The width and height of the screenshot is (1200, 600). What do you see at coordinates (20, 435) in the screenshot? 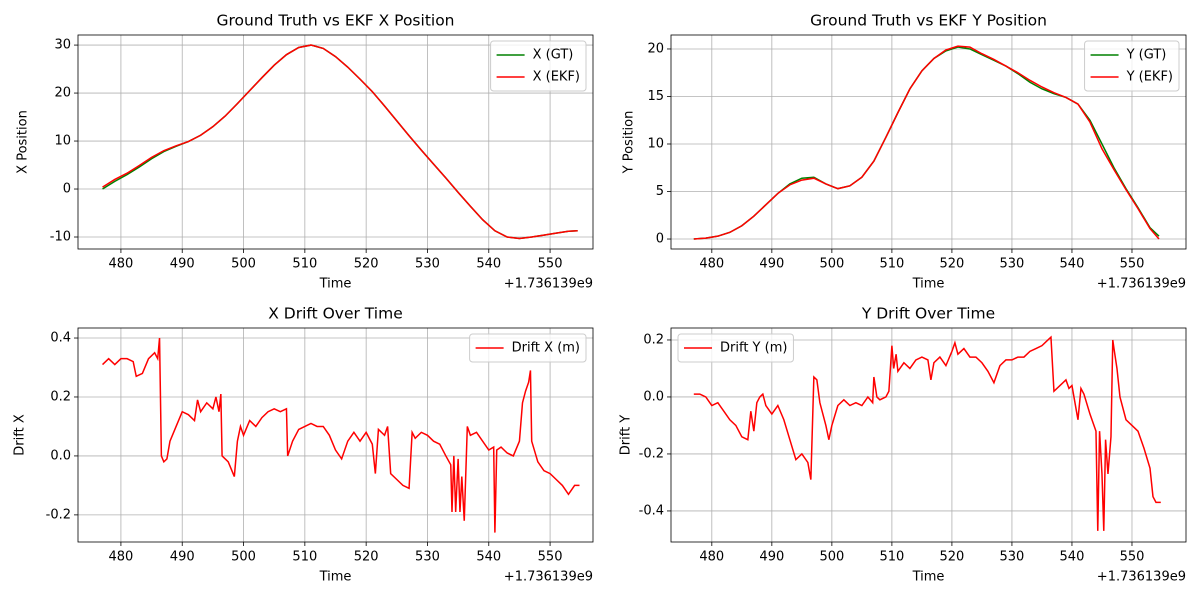
I see `y-axis-label: Drift X` at bounding box center [20, 435].